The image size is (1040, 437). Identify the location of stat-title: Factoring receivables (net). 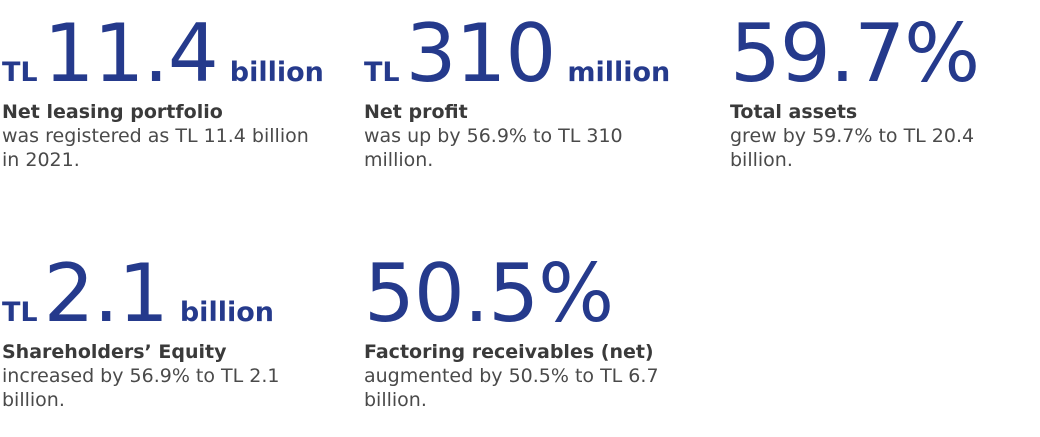
(509, 352).